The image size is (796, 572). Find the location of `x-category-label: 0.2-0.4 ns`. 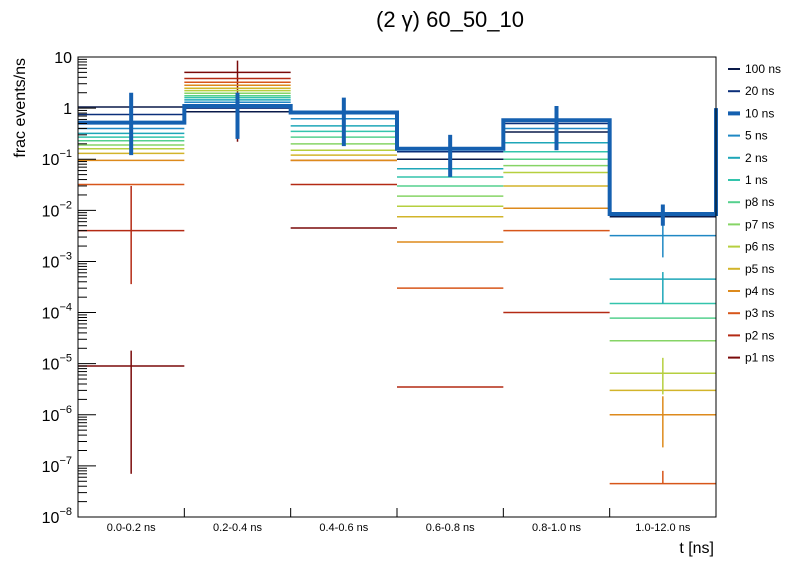

x-category-label: 0.2-0.4 ns is located at coordinates (237, 528).